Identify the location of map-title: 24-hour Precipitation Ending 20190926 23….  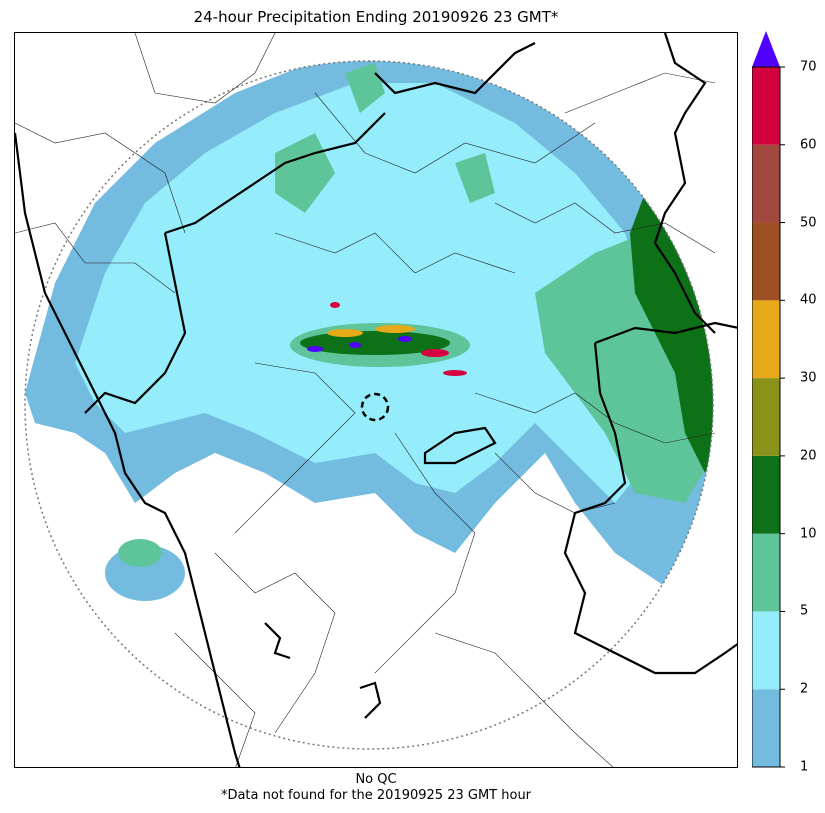
(376, 17).